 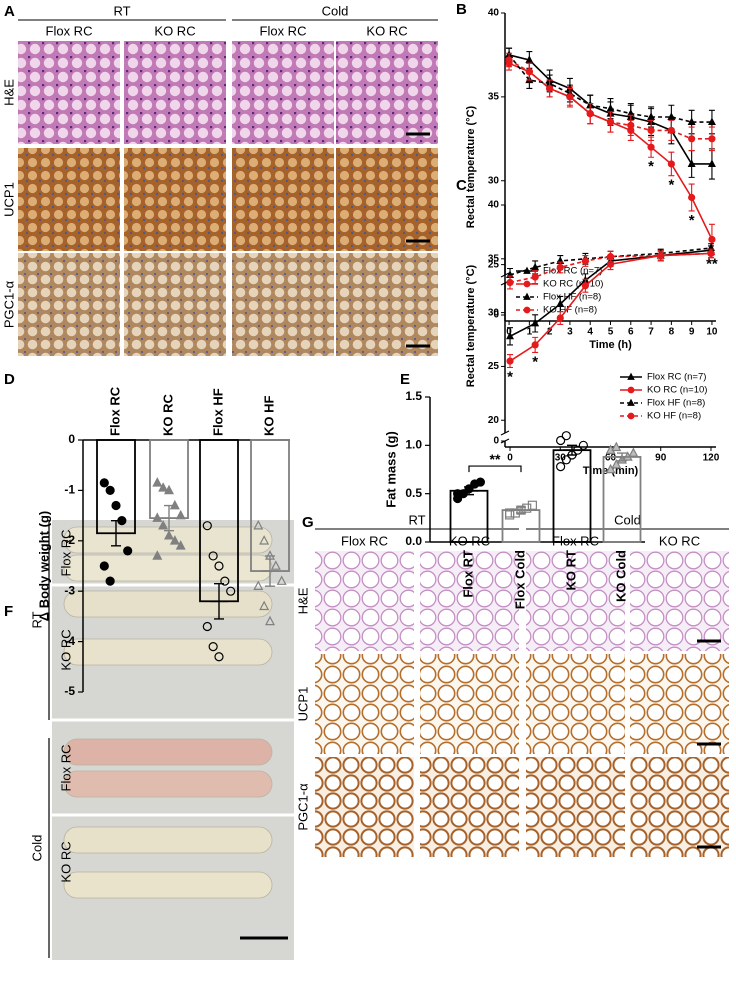 What do you see at coordinates (413, 541) in the screenshot?
I see `y-tick-label: 0.0` at bounding box center [413, 541].